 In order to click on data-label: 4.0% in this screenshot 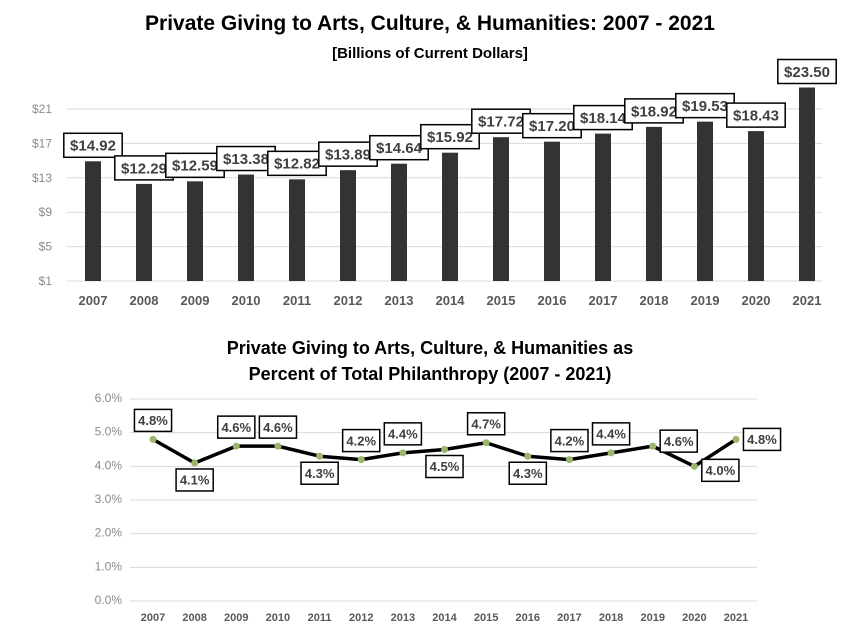, I will do `click(721, 470)`.